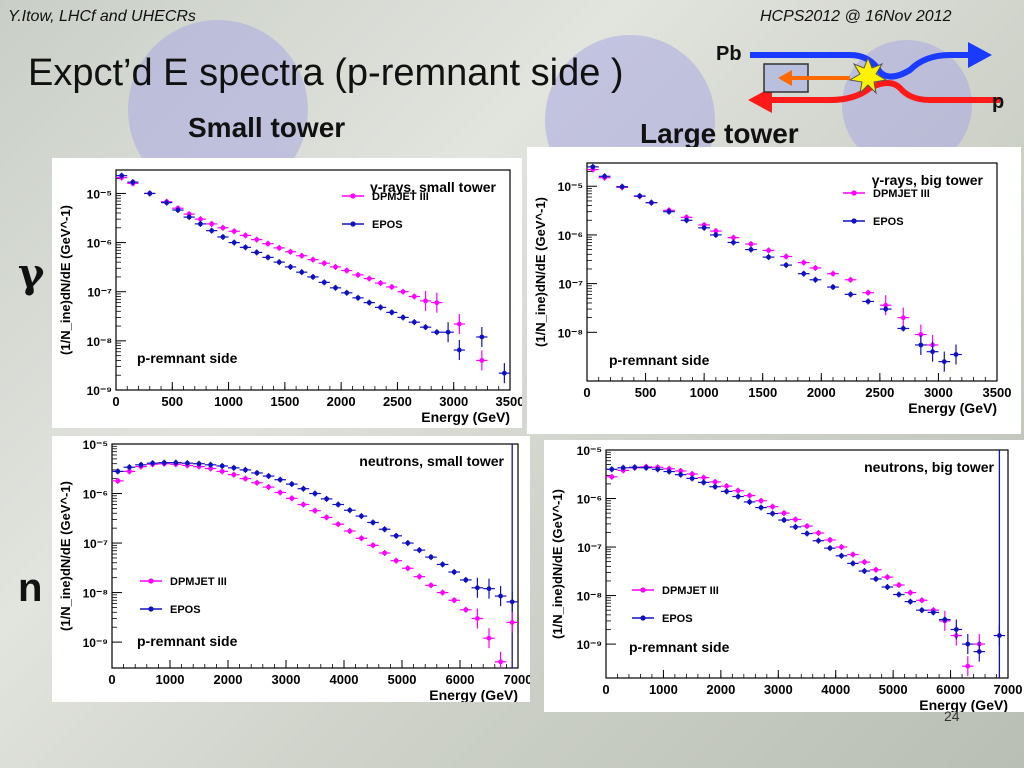 The image size is (1024, 768). What do you see at coordinates (729, 54) in the screenshot?
I see `pb-label: Pb` at bounding box center [729, 54].